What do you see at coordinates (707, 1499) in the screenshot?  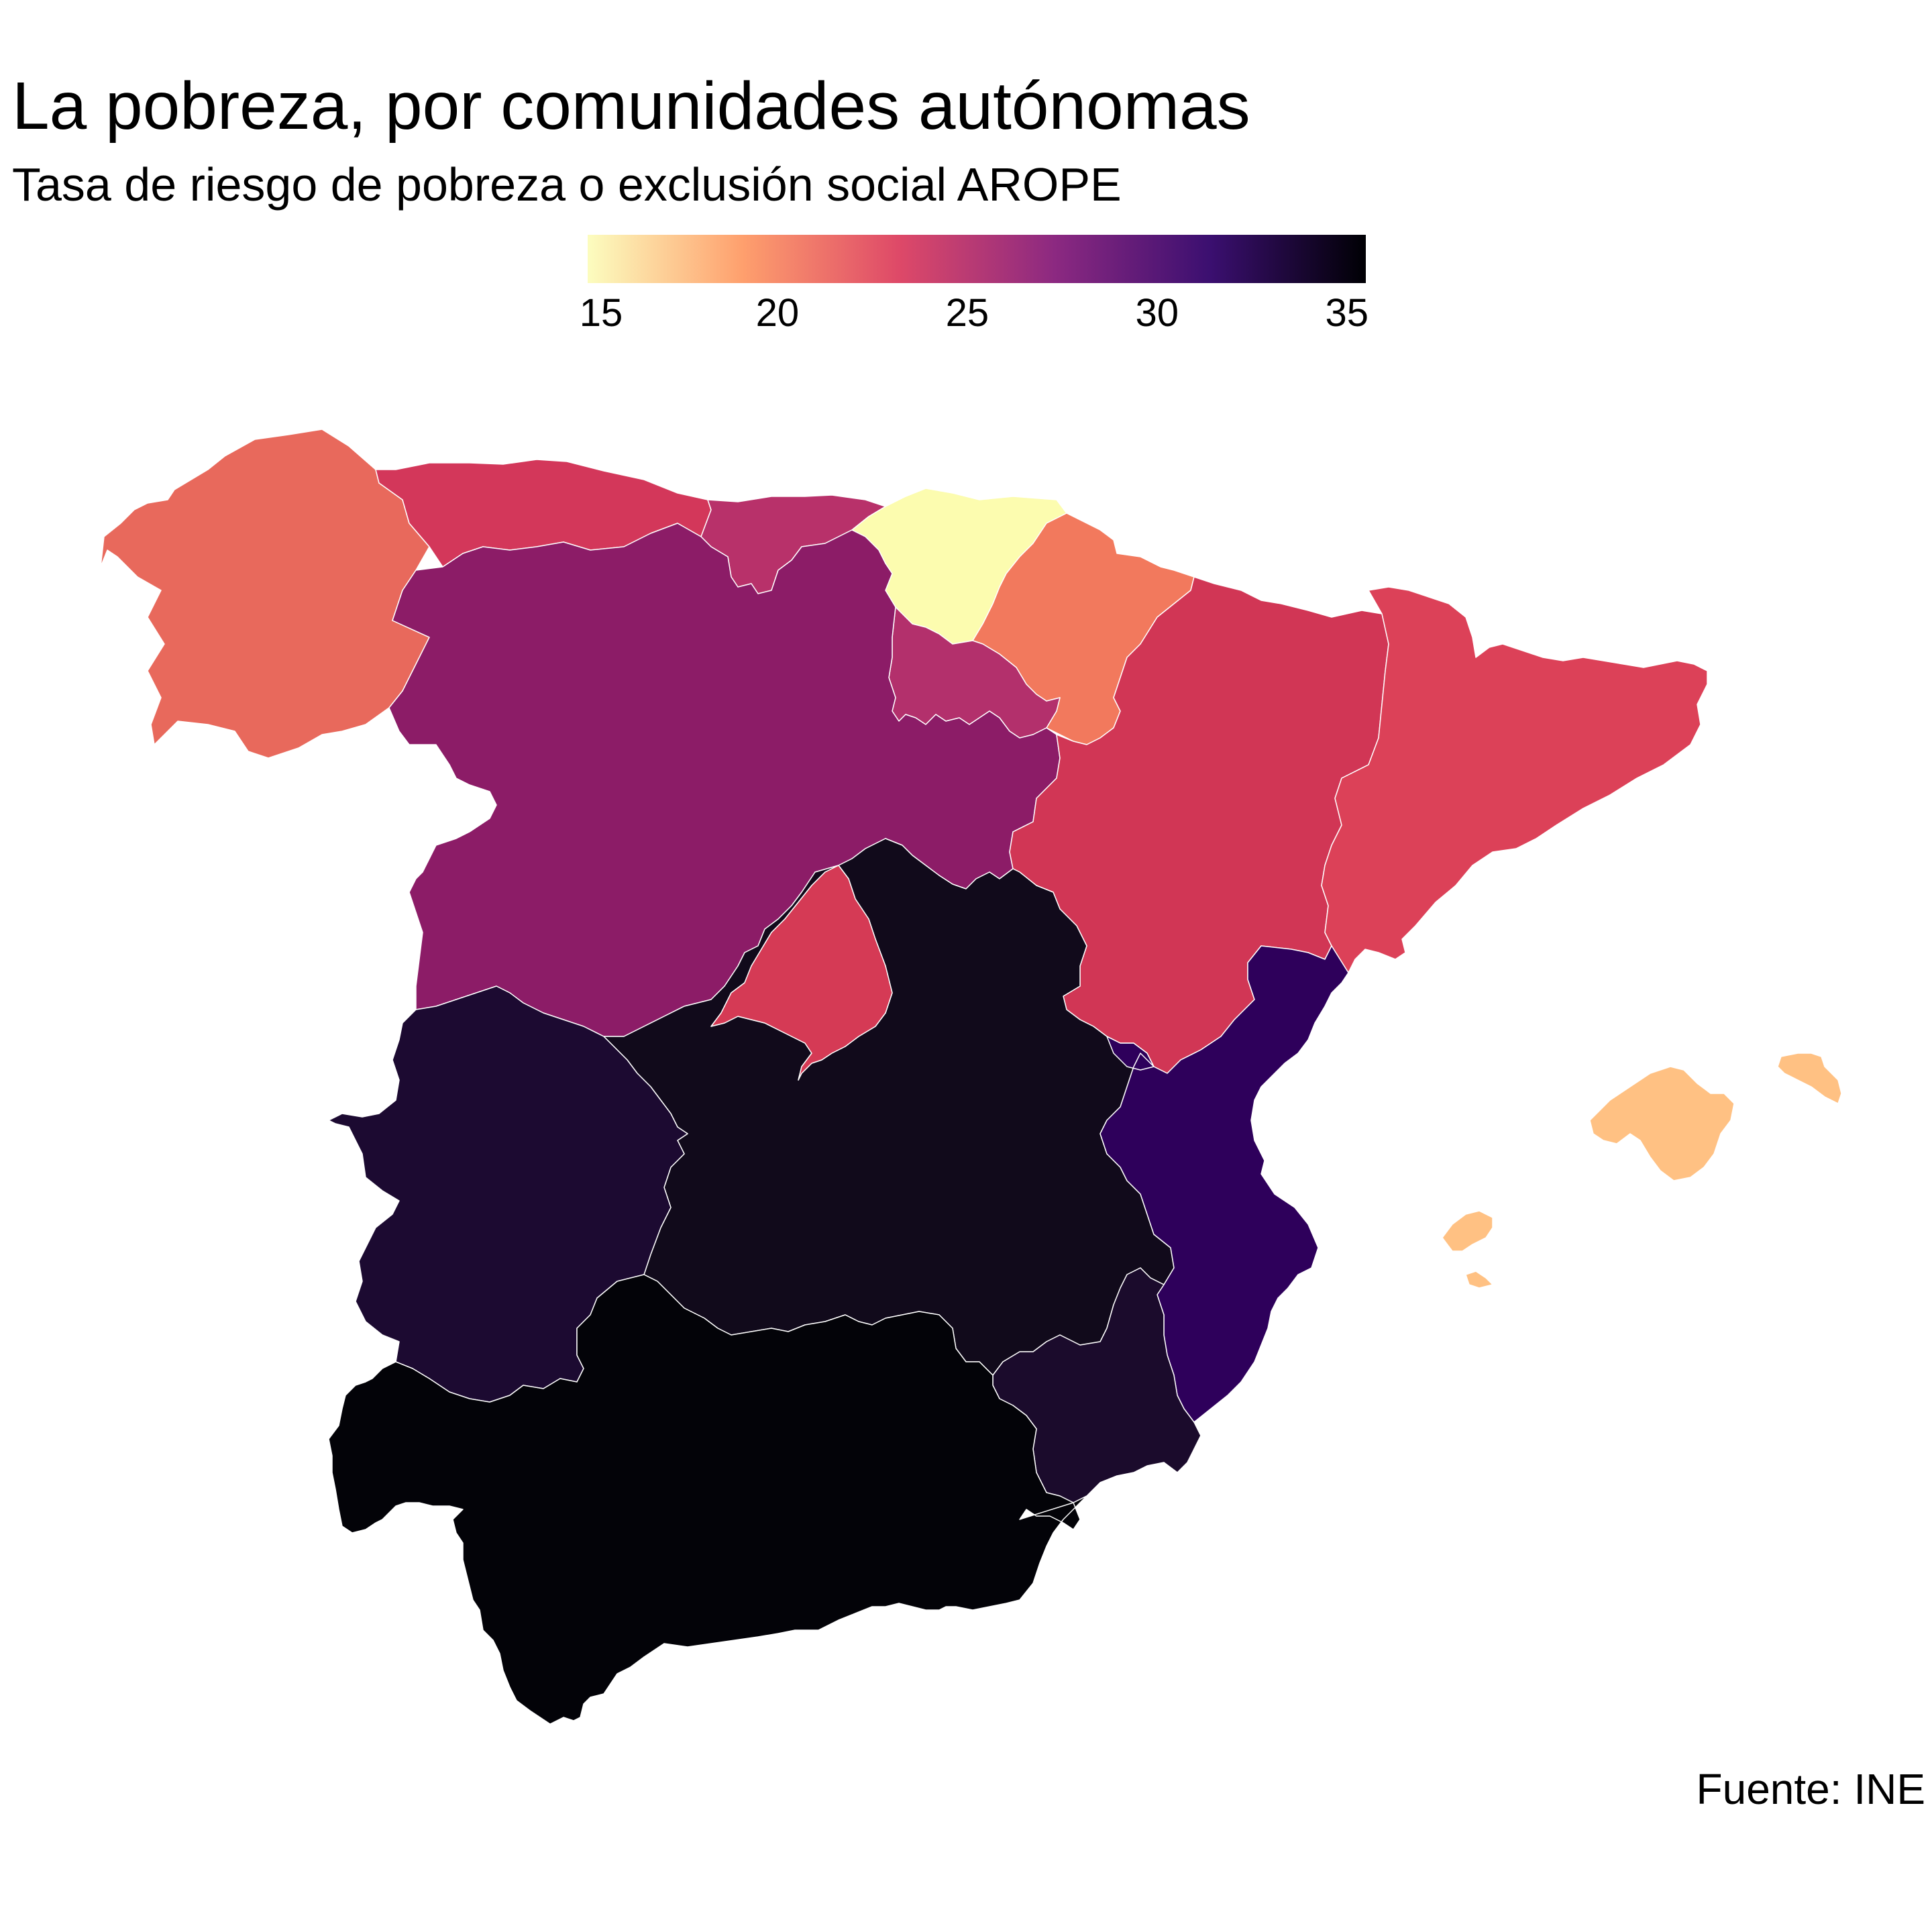 I see `region-andalucia` at bounding box center [707, 1499].